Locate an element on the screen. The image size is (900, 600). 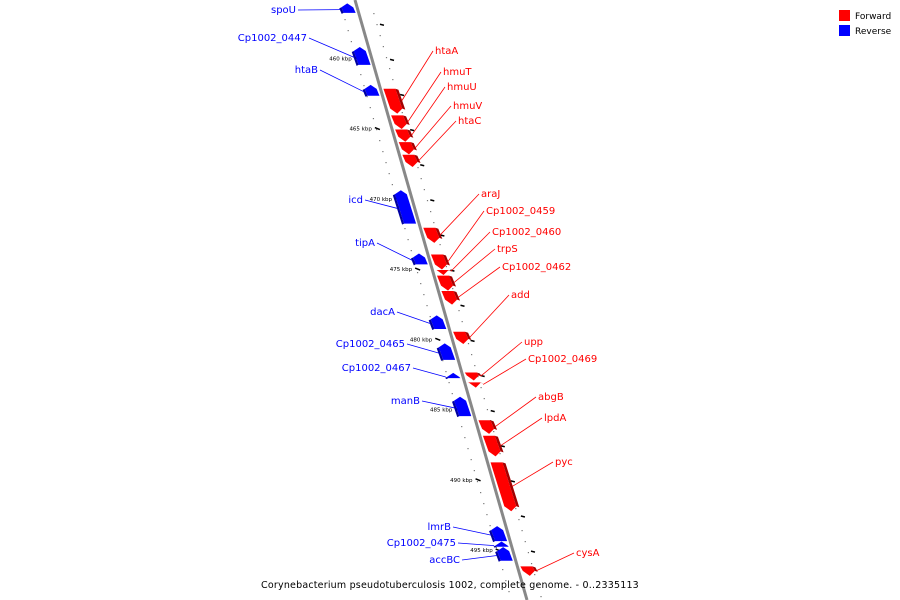
gene-label-Cp1002_0460: Cp1002_0460 is located at coordinates (526, 232).